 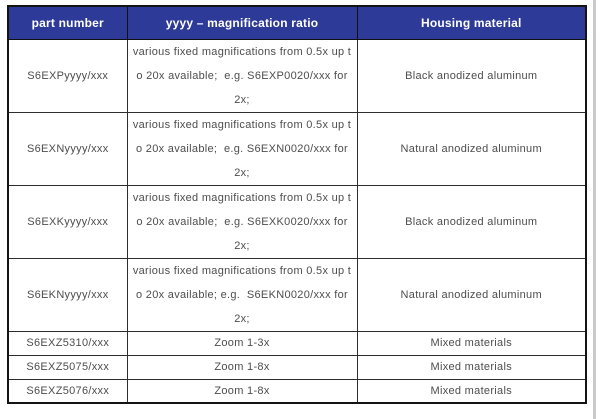 What do you see at coordinates (242, 343) in the screenshot?
I see `cell-magnification-ratio: Zoom 1-3x` at bounding box center [242, 343].